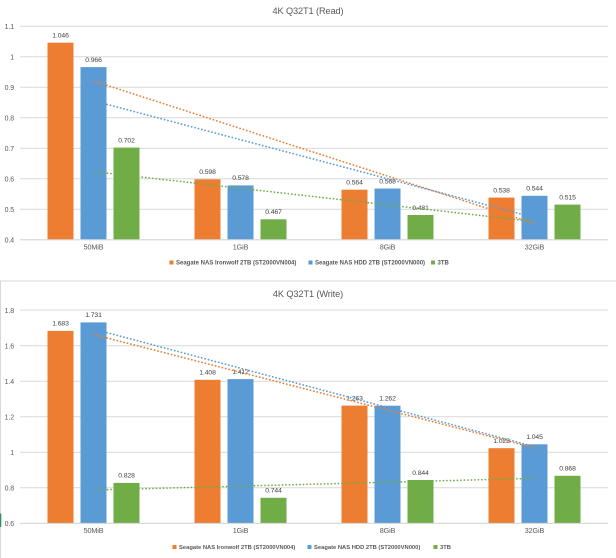 This screenshot has width=616, height=558. What do you see at coordinates (60, 324) in the screenshot?
I see `svg-text: 1.683` at bounding box center [60, 324].